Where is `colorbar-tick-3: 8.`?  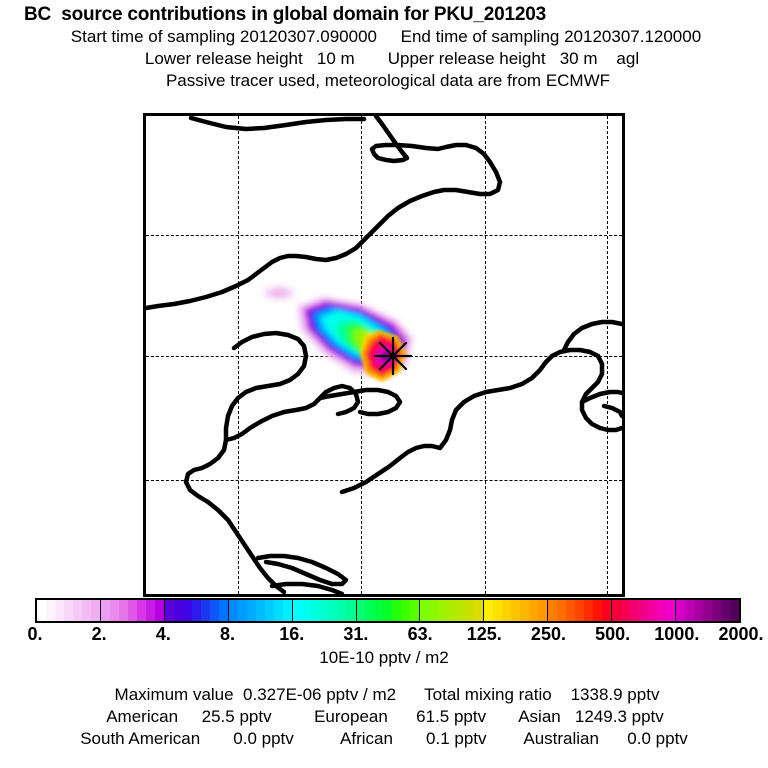 colorbar-tick-3: 8. is located at coordinates (228, 634).